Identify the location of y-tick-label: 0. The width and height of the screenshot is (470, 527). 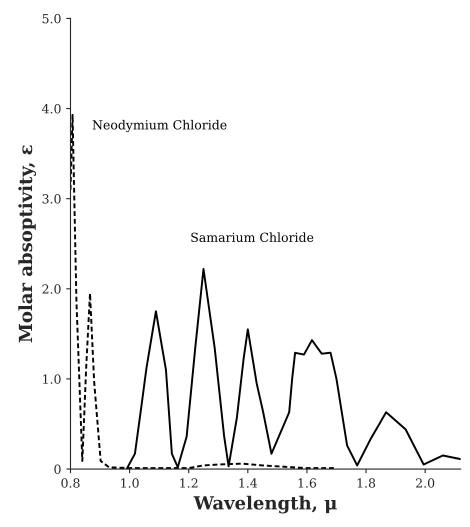
(57, 469).